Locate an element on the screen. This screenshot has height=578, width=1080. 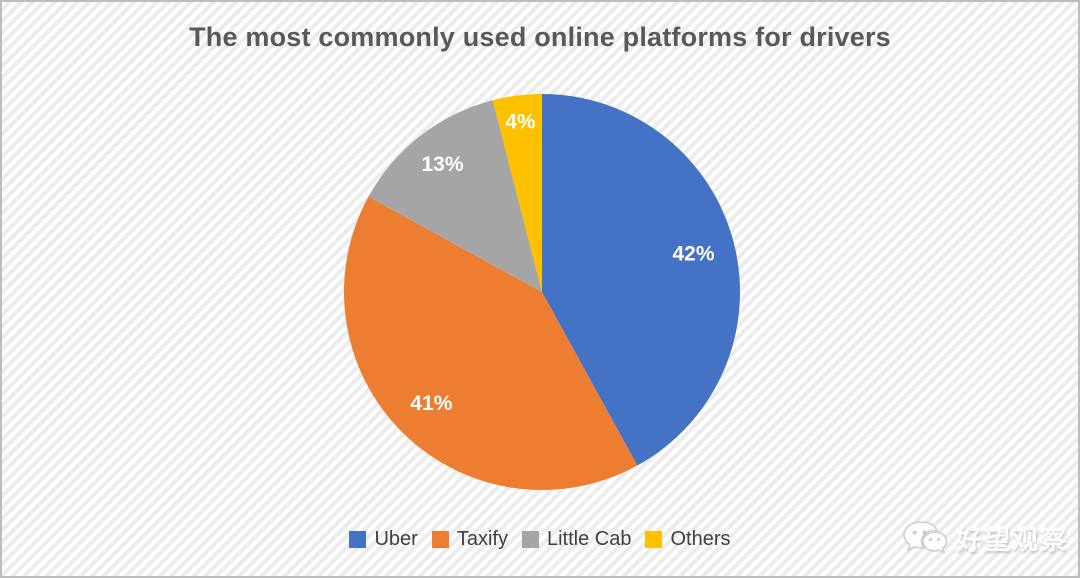
legend-item-uber: Uber is located at coordinates (383, 539).